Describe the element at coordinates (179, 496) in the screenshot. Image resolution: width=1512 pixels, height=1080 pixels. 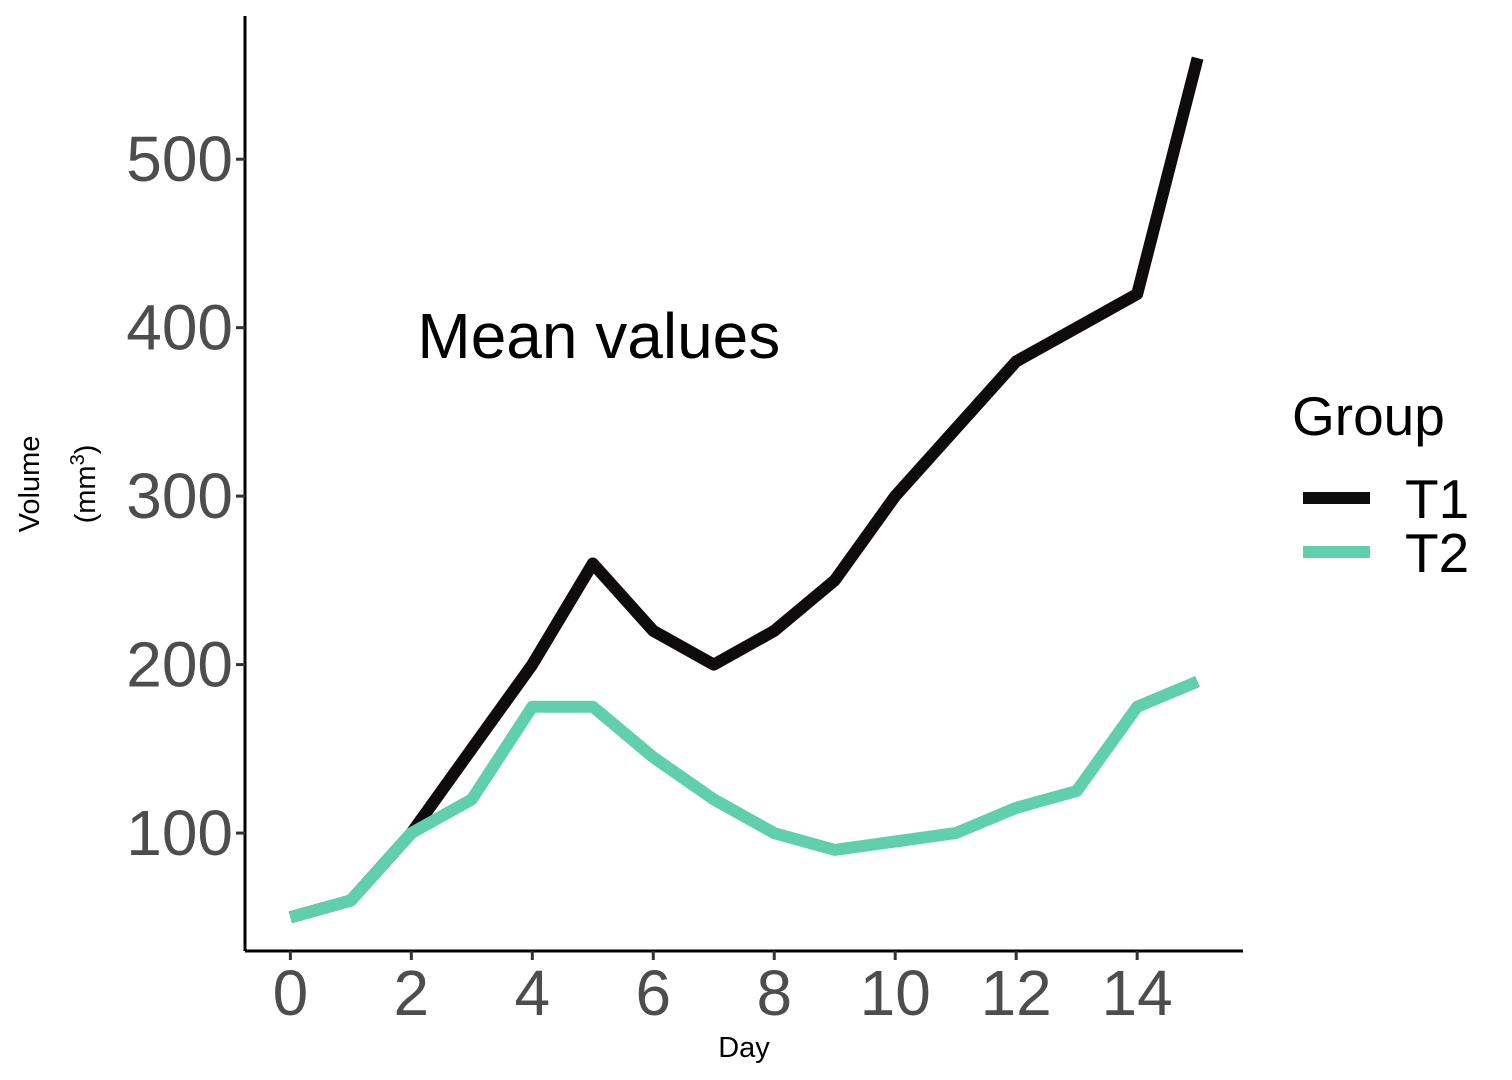
I see `y-tick-label: 300` at that location.